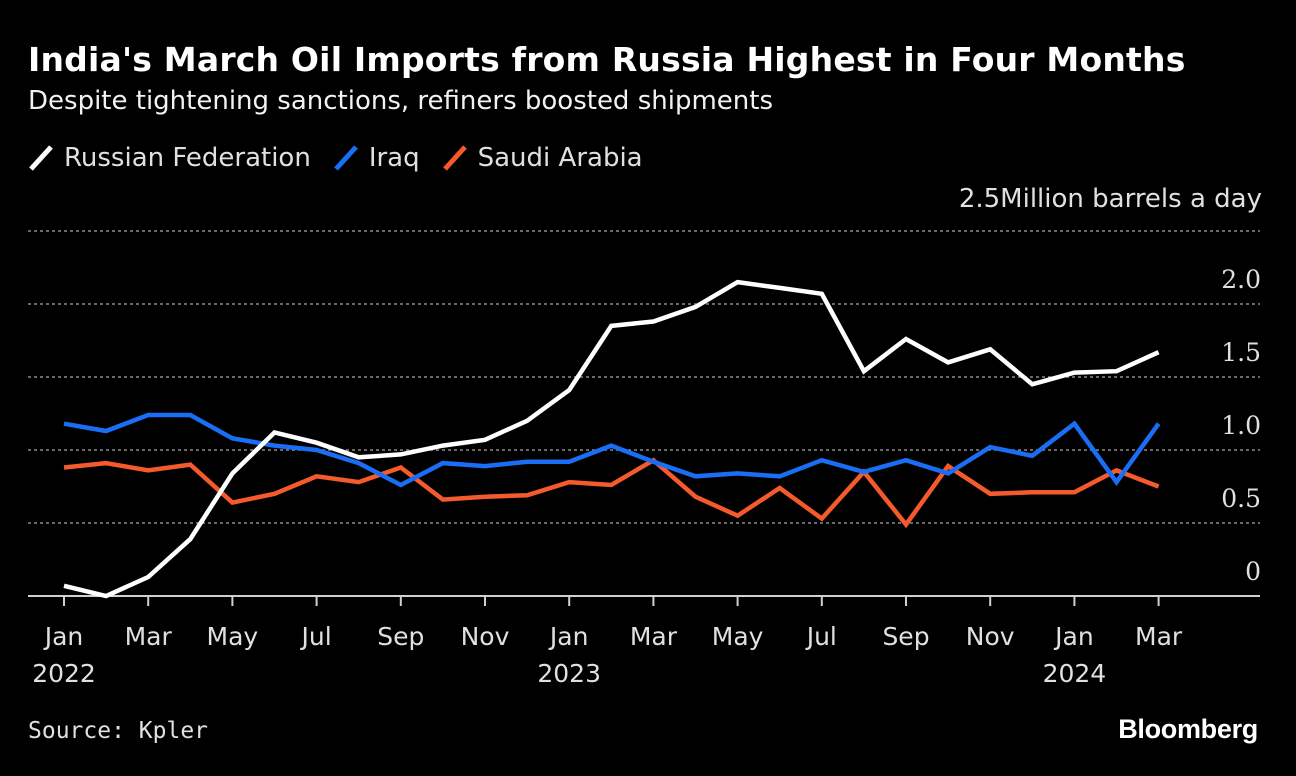 This screenshot has height=776, width=1296. Describe the element at coordinates (1075, 673) in the screenshot. I see `x-year-label-2024: 2024` at that location.